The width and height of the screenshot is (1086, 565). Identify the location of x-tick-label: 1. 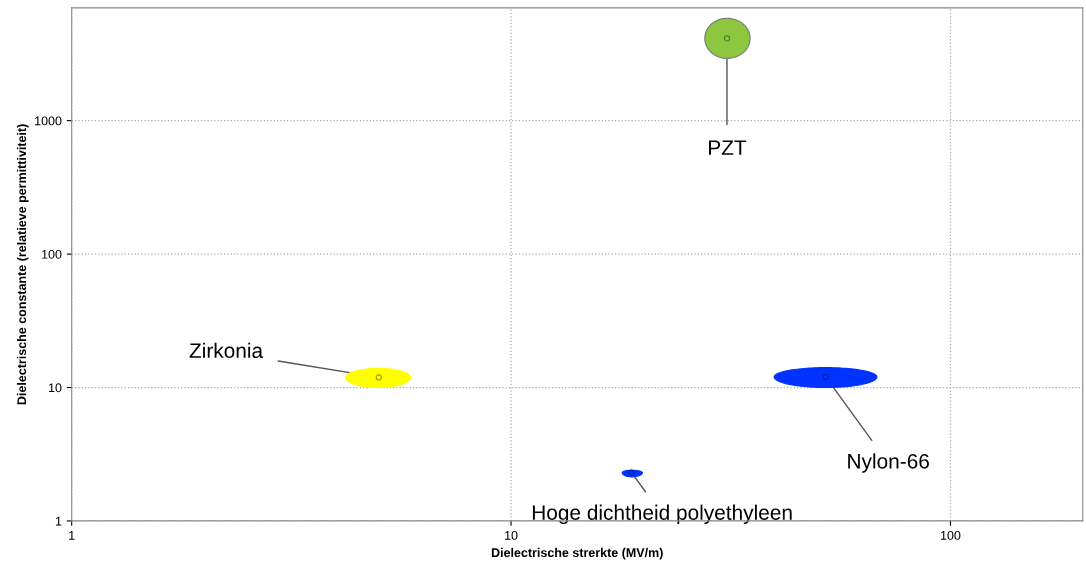
(72, 535).